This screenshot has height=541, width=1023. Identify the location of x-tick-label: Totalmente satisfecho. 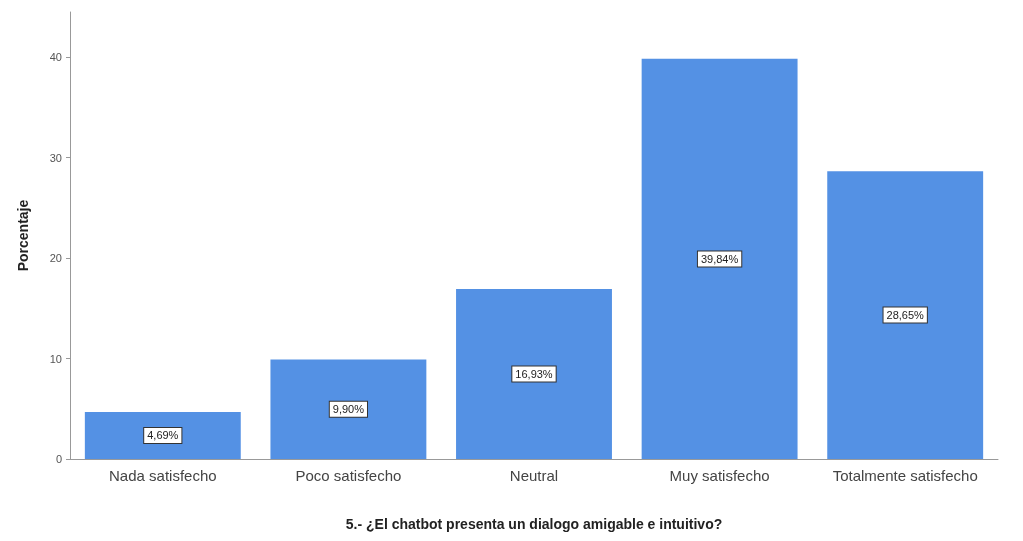
(905, 475).